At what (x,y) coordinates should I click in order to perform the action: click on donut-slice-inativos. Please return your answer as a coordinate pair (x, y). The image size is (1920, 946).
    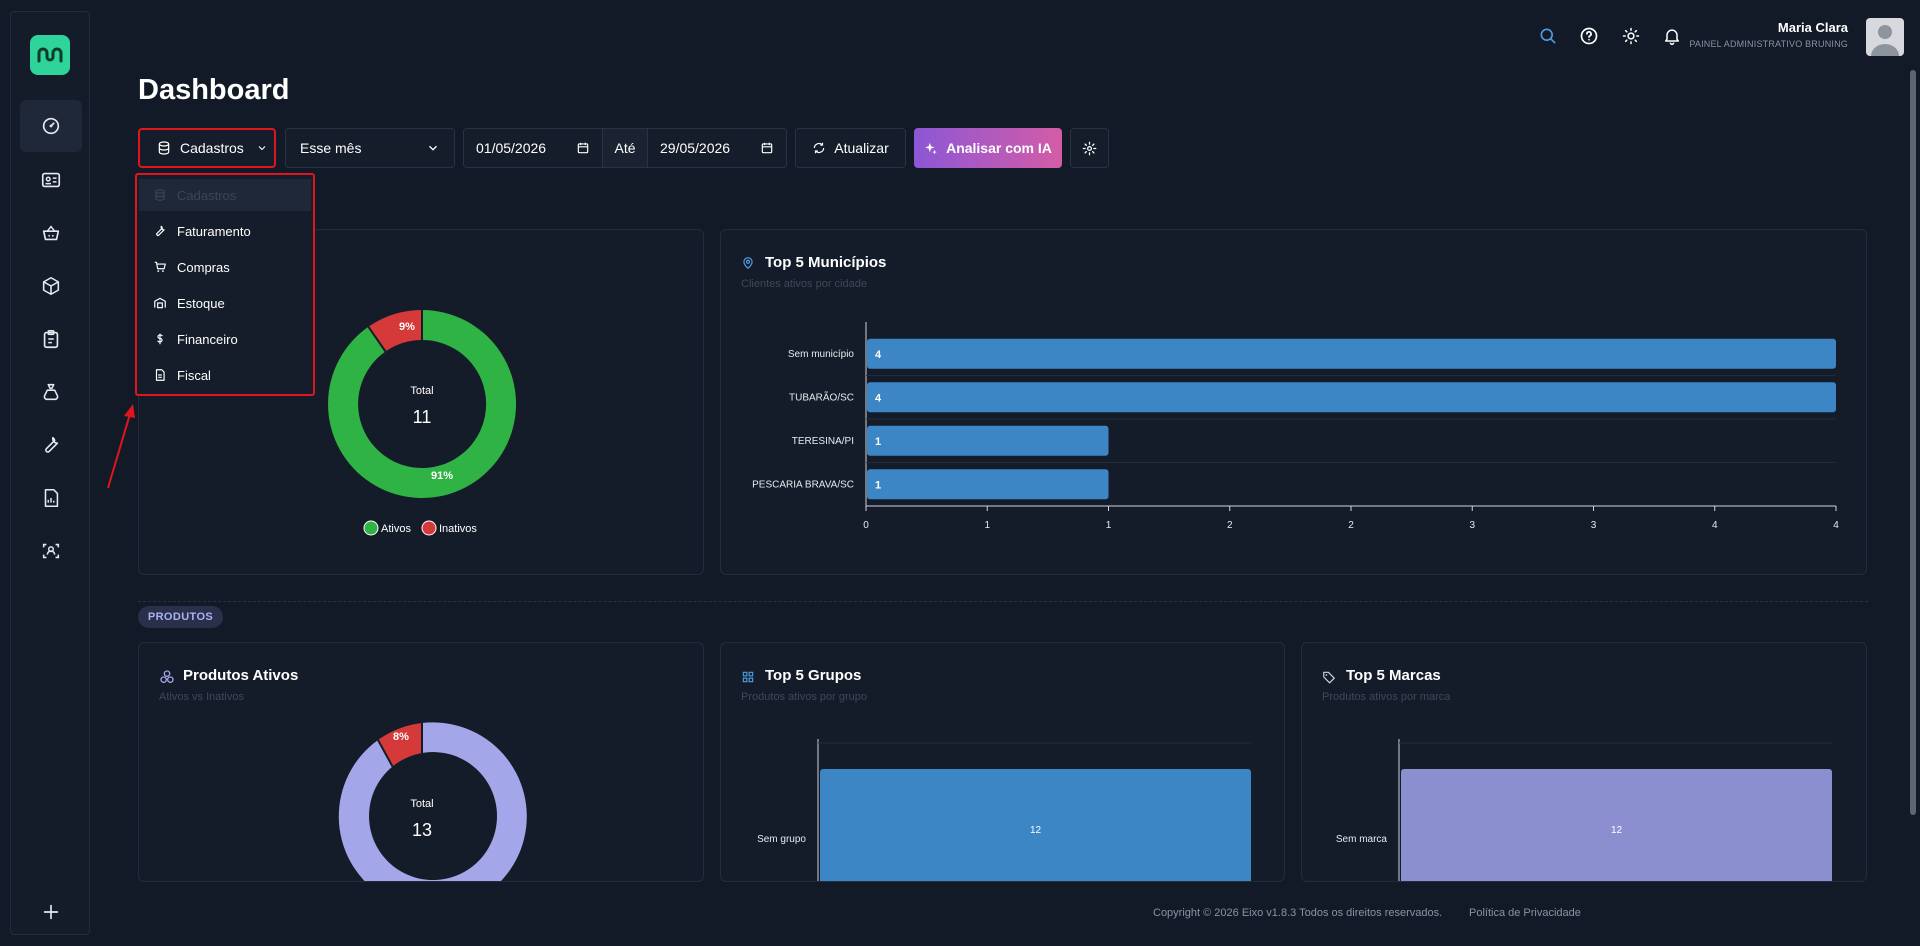
    Looking at the image, I should click on (395, 331).